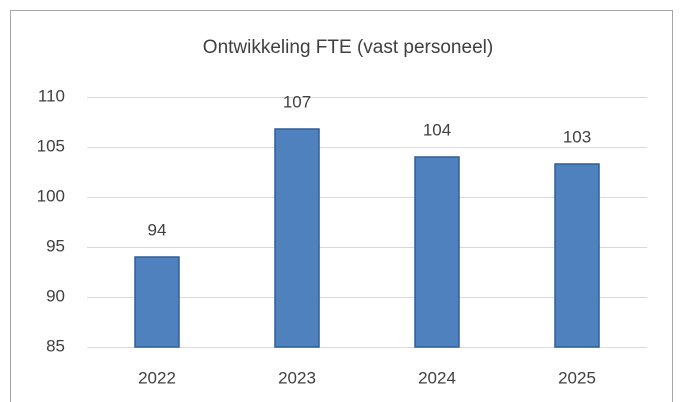  What do you see at coordinates (55, 245) in the screenshot?
I see `y-tick-label: 95` at bounding box center [55, 245].